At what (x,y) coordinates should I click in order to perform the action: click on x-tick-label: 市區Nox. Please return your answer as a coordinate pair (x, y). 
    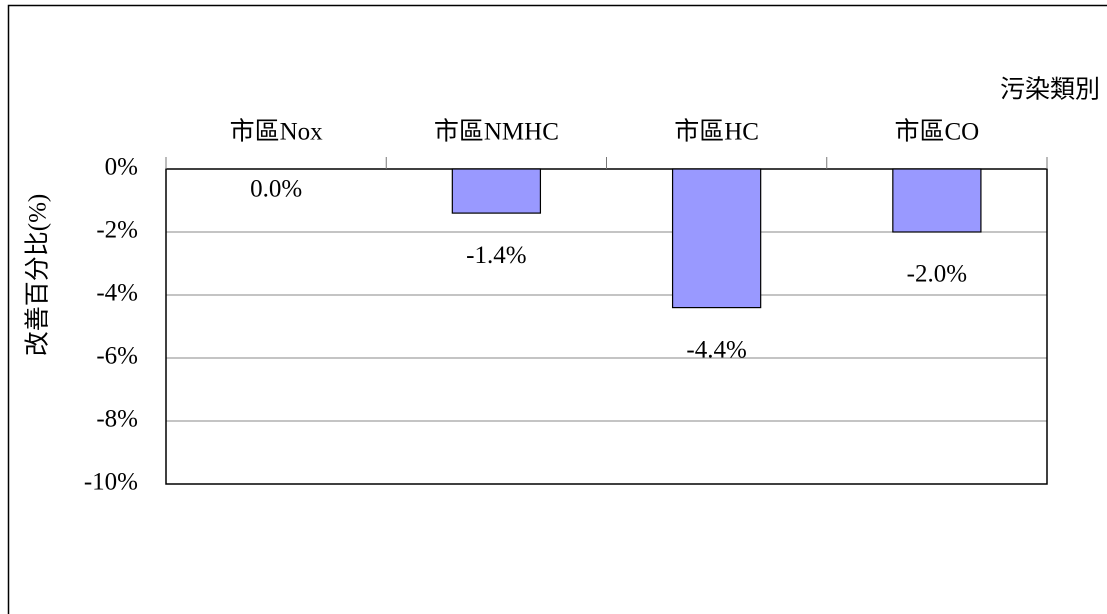
    Looking at the image, I should click on (277, 132).